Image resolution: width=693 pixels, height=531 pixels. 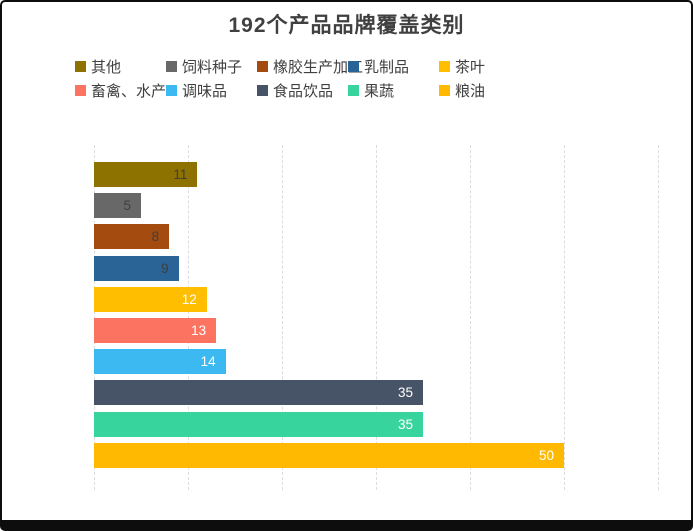 What do you see at coordinates (346, 25) in the screenshot?
I see `chart-title: 192个产品品牌覆盖类别` at bounding box center [346, 25].